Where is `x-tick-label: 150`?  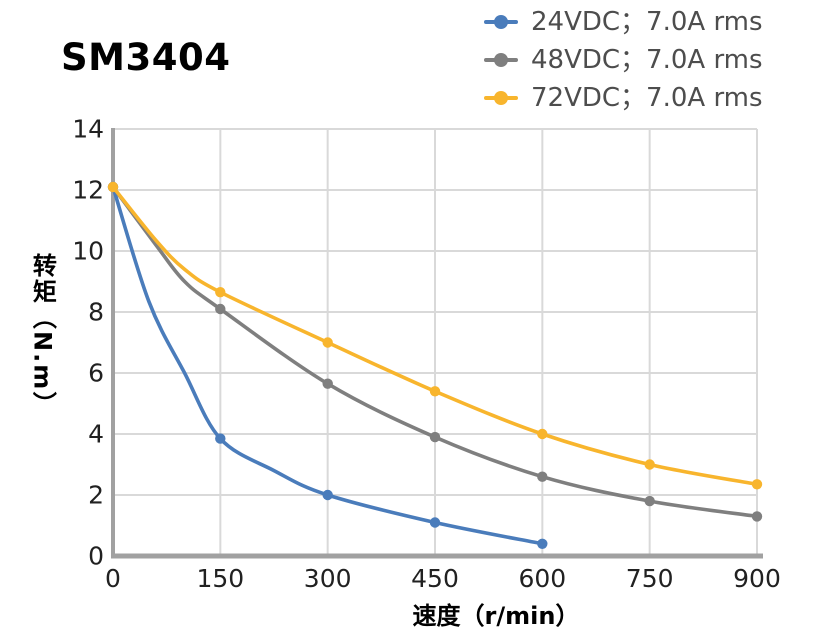
x-tick-label: 150 is located at coordinates (220, 578).